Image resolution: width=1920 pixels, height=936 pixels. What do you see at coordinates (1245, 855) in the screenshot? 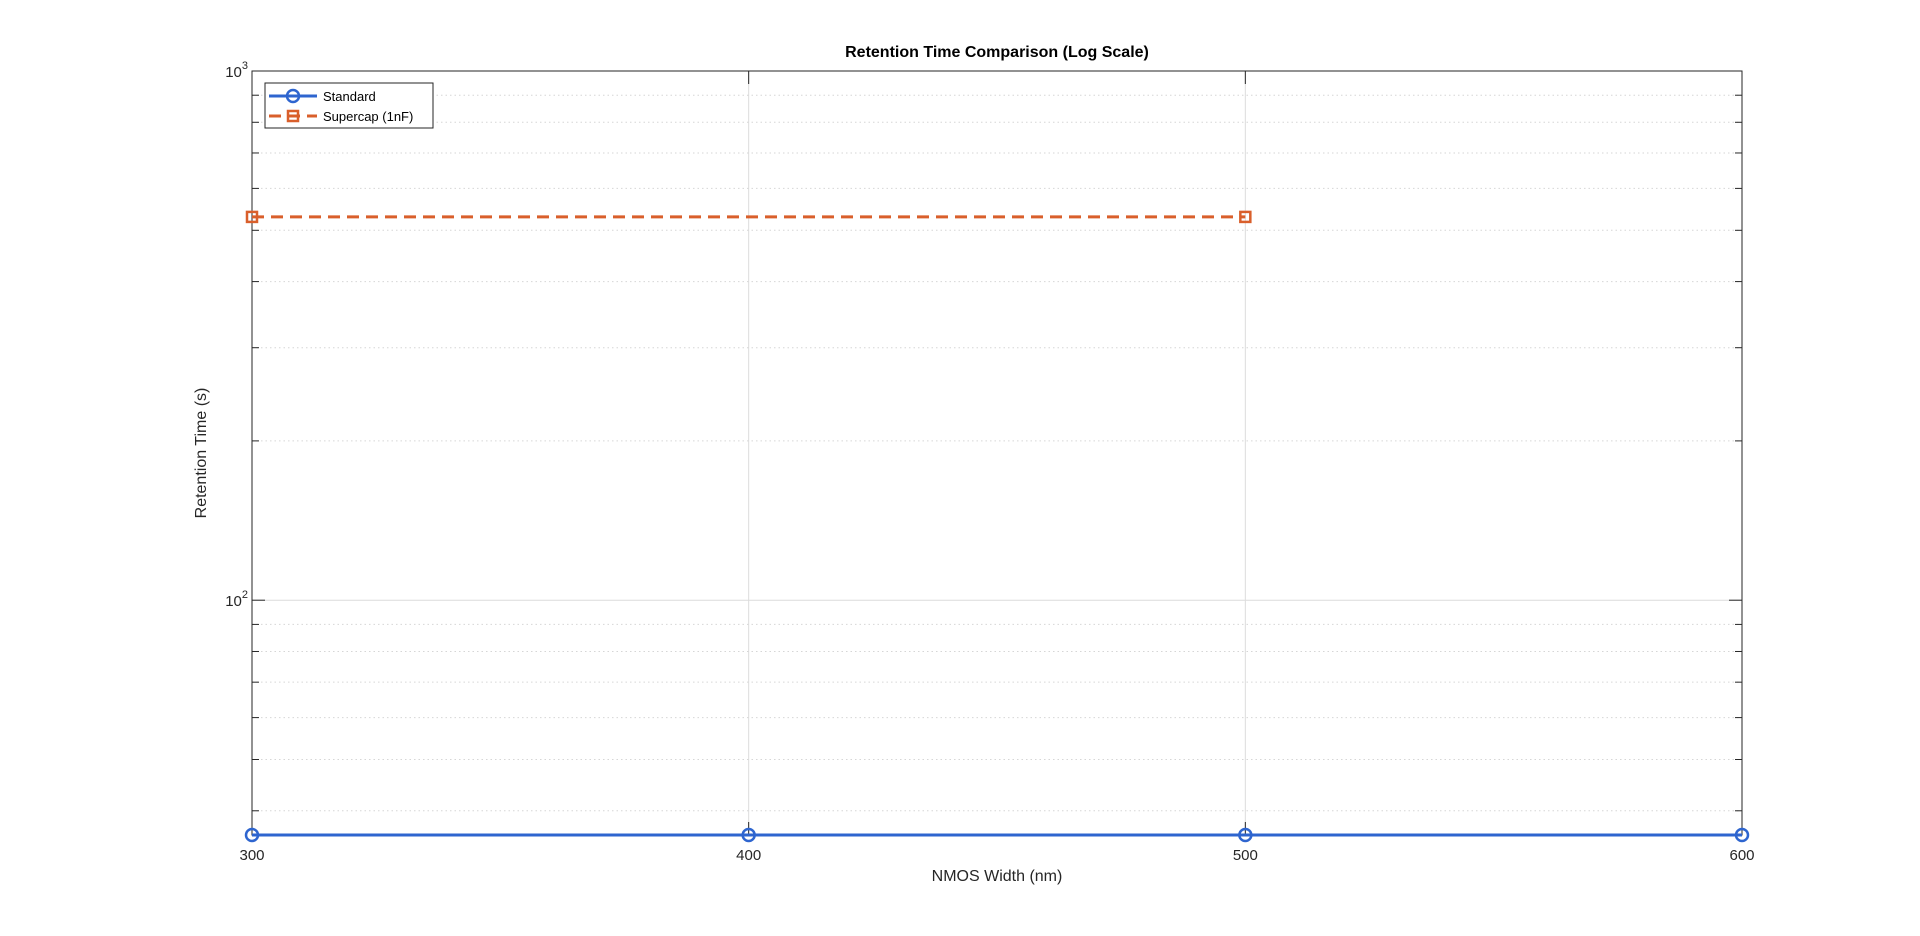
I see `x-tick-label: 500` at bounding box center [1245, 855].